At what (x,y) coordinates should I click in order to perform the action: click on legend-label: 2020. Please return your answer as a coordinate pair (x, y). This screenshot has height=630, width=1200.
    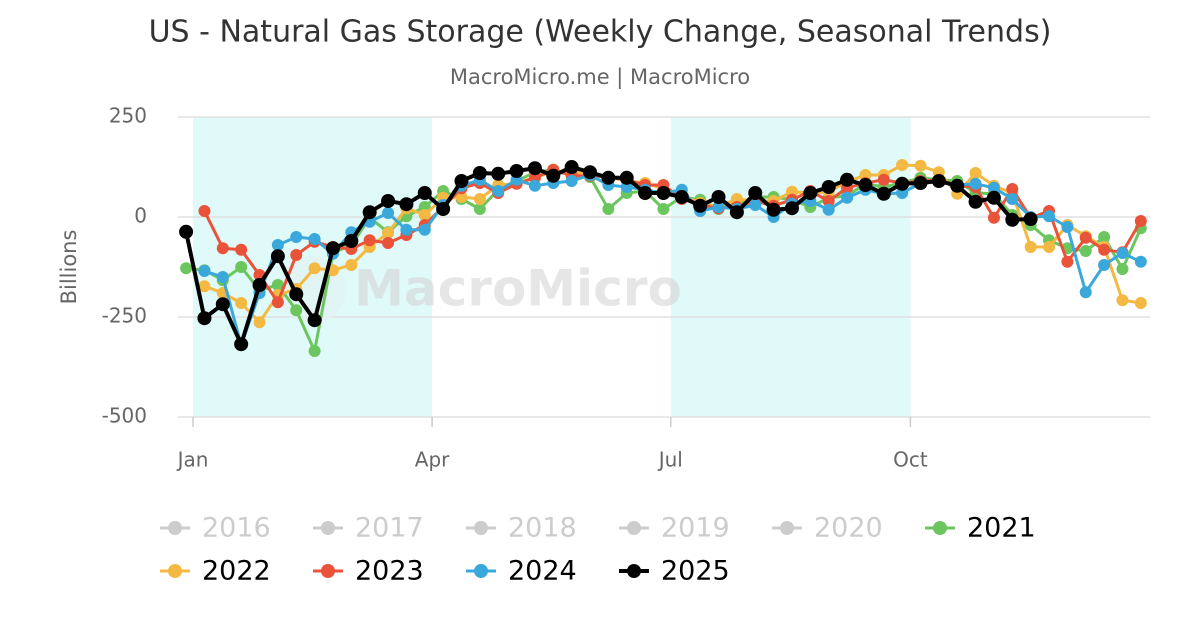
    Looking at the image, I should click on (848, 528).